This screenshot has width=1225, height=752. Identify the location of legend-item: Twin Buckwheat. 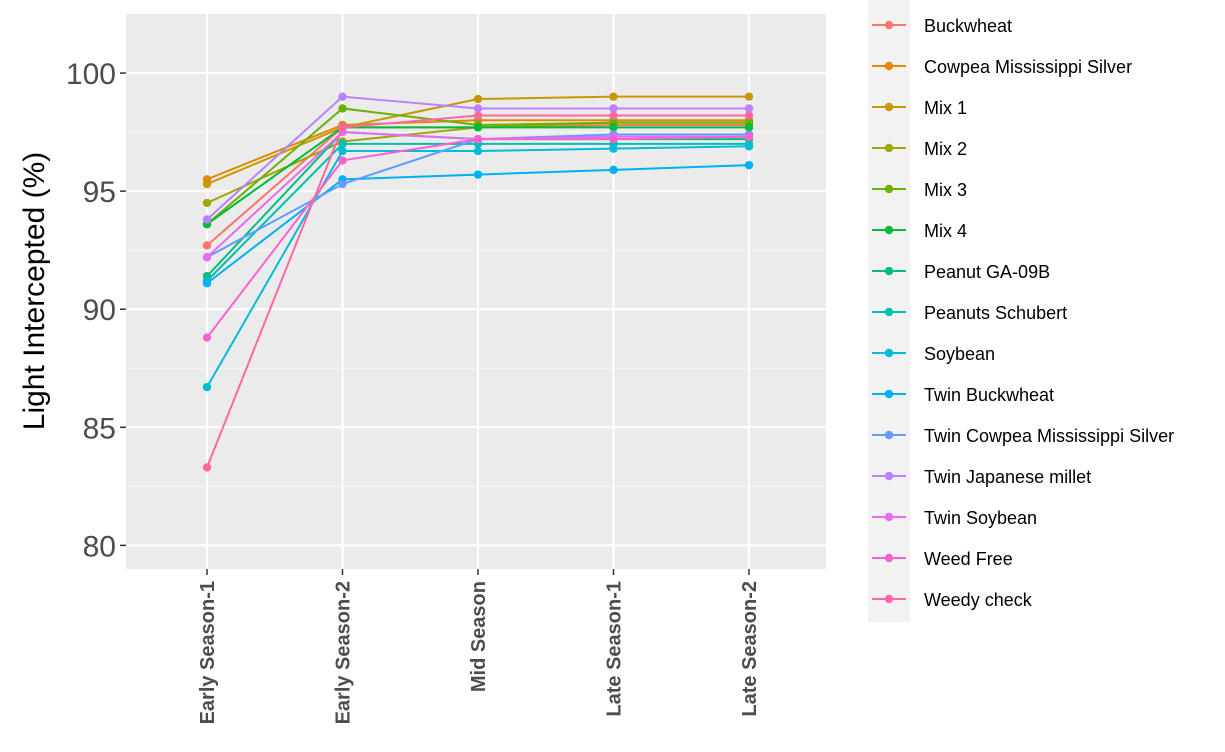
(963, 395).